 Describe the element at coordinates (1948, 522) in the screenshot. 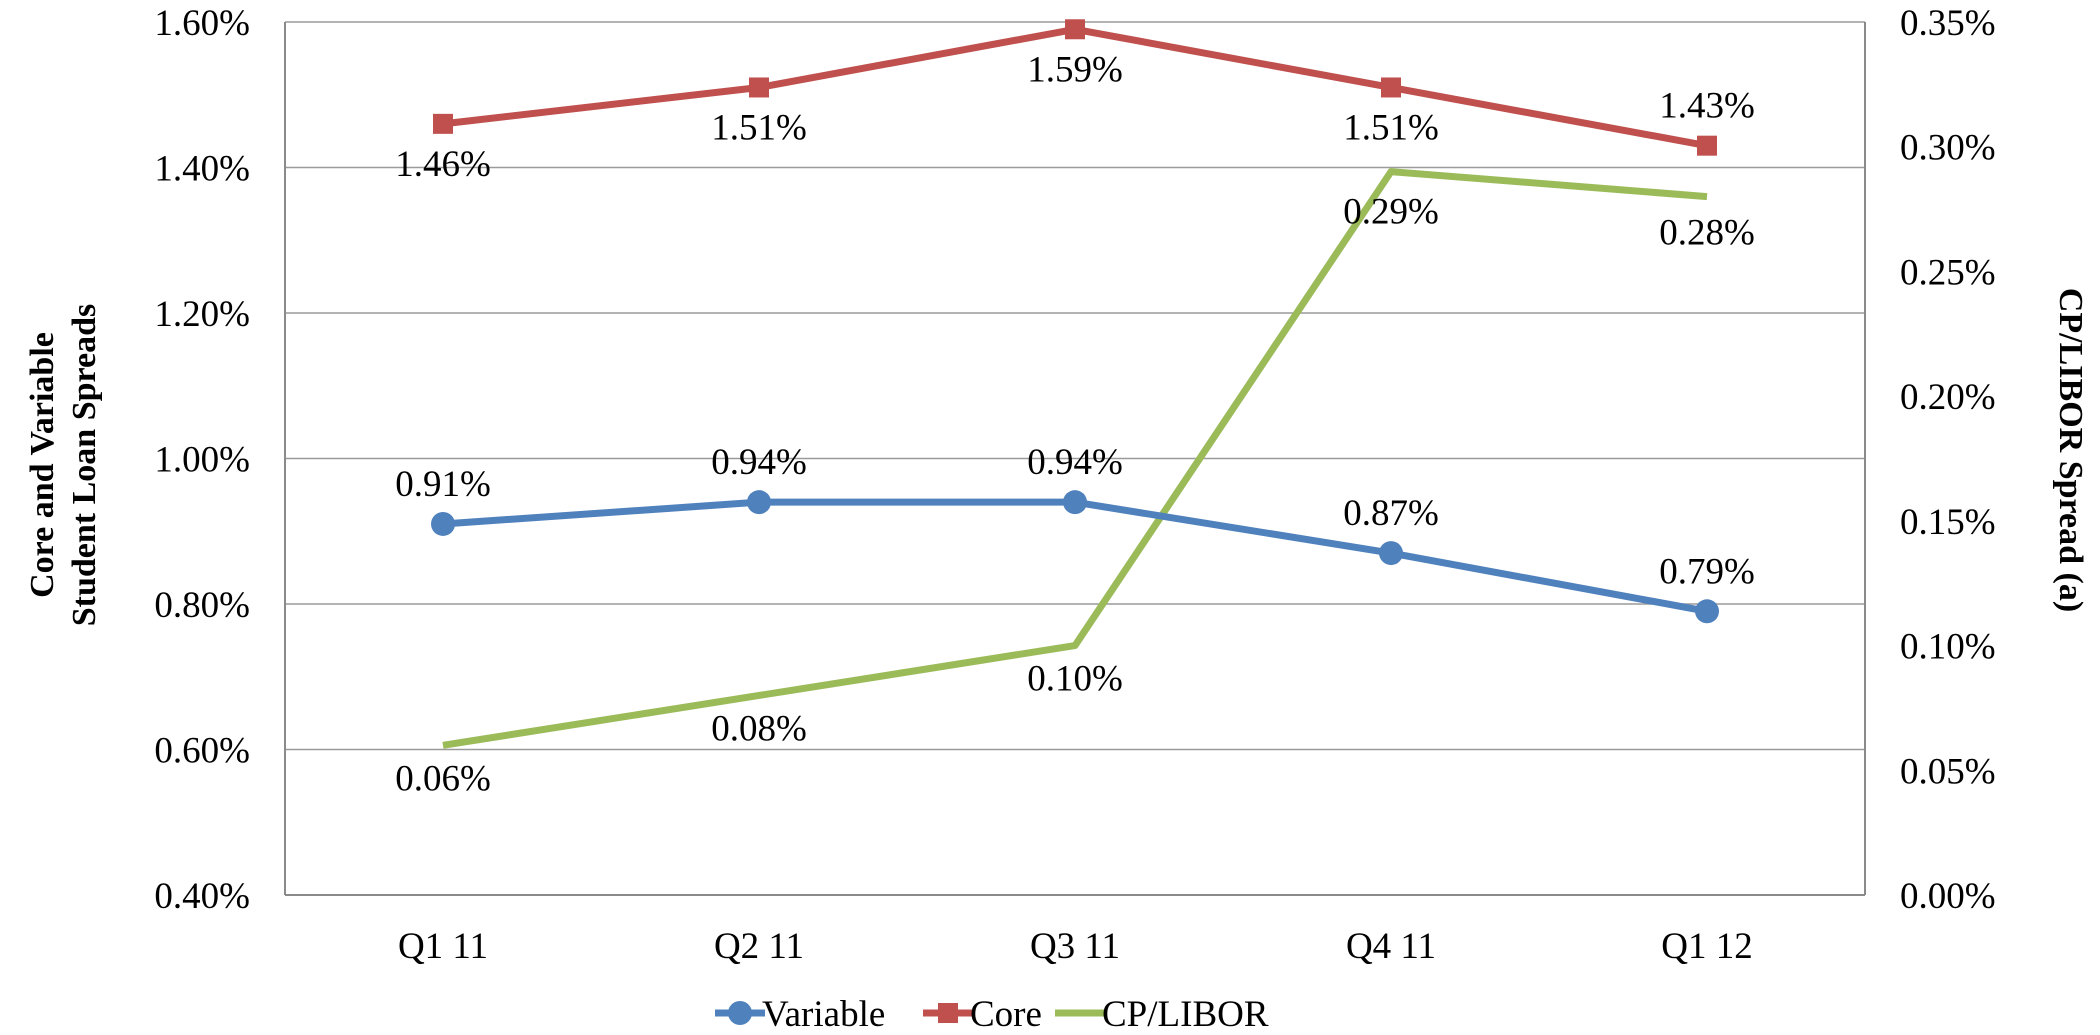

I see `right-tick-label: 0.15%` at that location.